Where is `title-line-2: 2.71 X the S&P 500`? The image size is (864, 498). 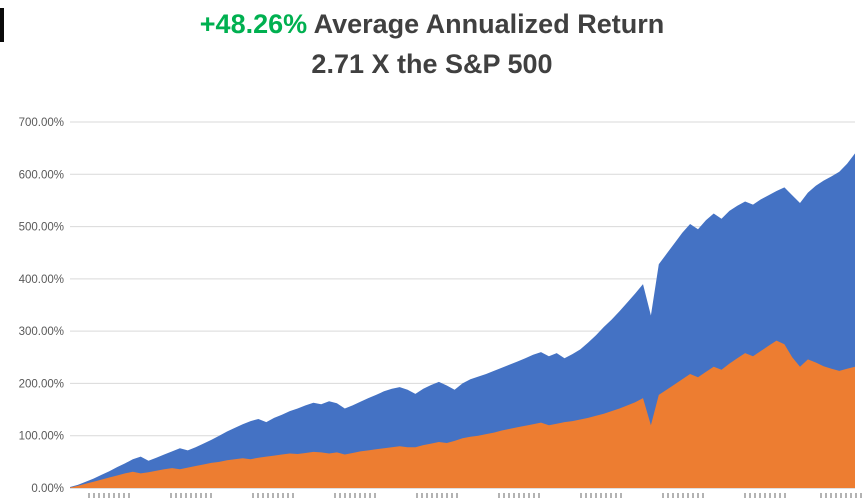
title-line-2: 2.71 X the S&P 500 is located at coordinates (432, 64).